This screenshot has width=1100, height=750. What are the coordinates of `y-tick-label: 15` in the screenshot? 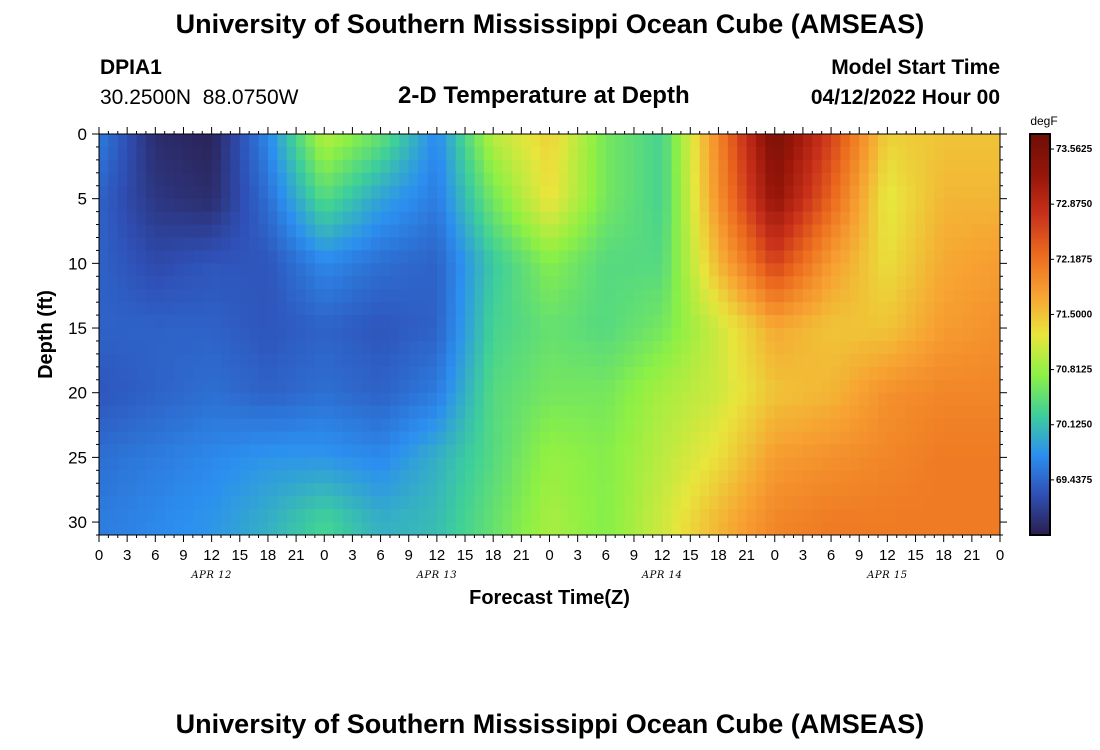 It's located at (77, 328).